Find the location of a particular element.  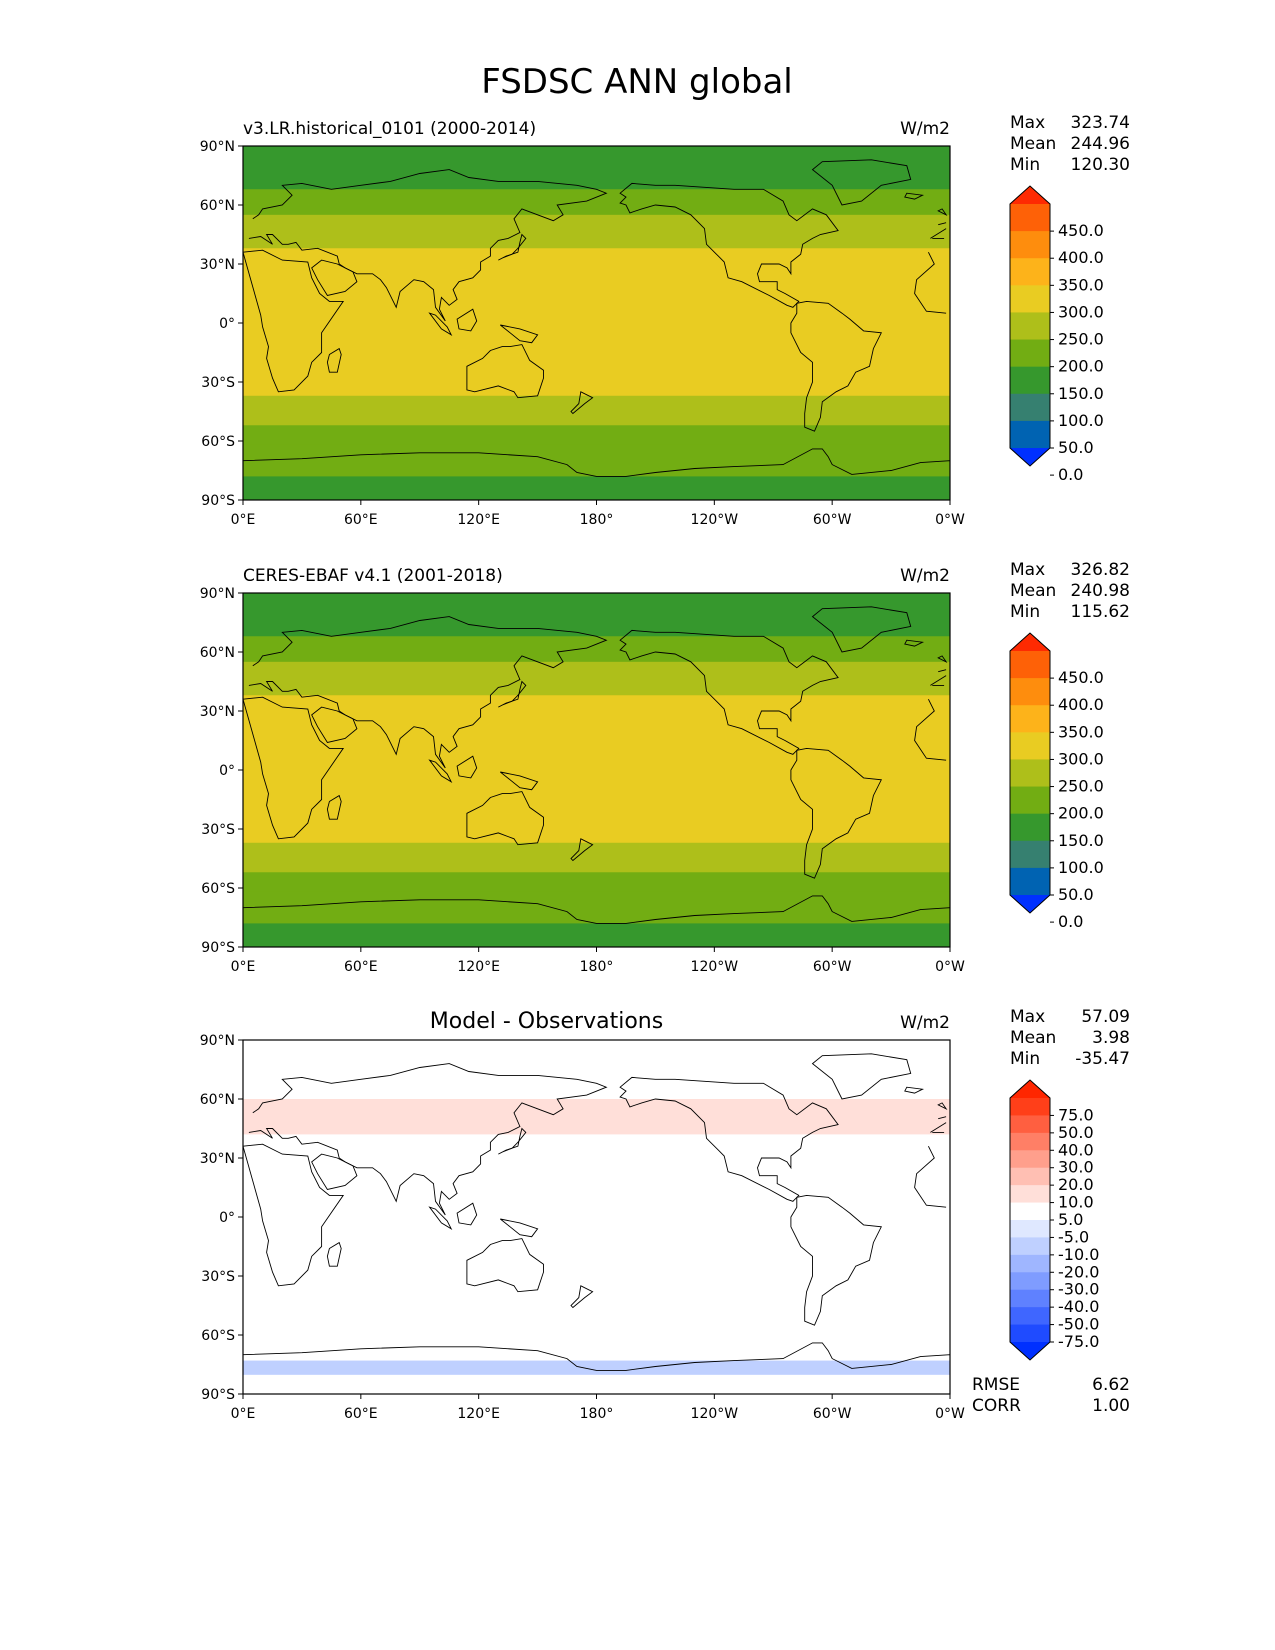

x-tick-label: 60°W is located at coordinates (832, 967).